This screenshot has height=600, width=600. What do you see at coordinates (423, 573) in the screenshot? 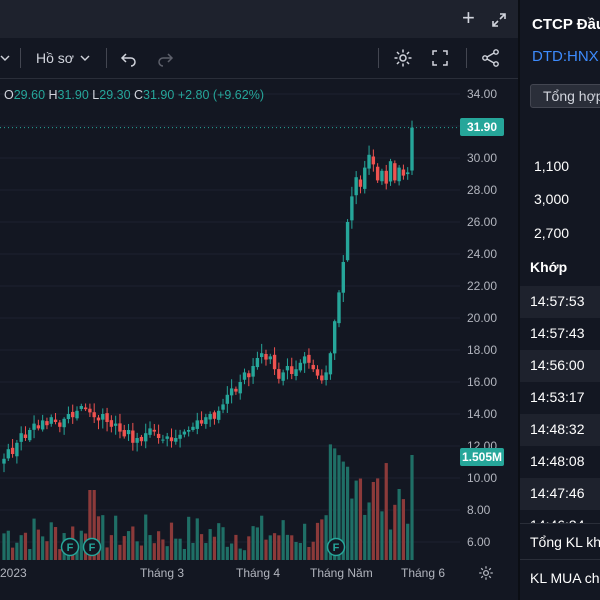
I see `time-tick-label: Tháng 6` at bounding box center [423, 573].